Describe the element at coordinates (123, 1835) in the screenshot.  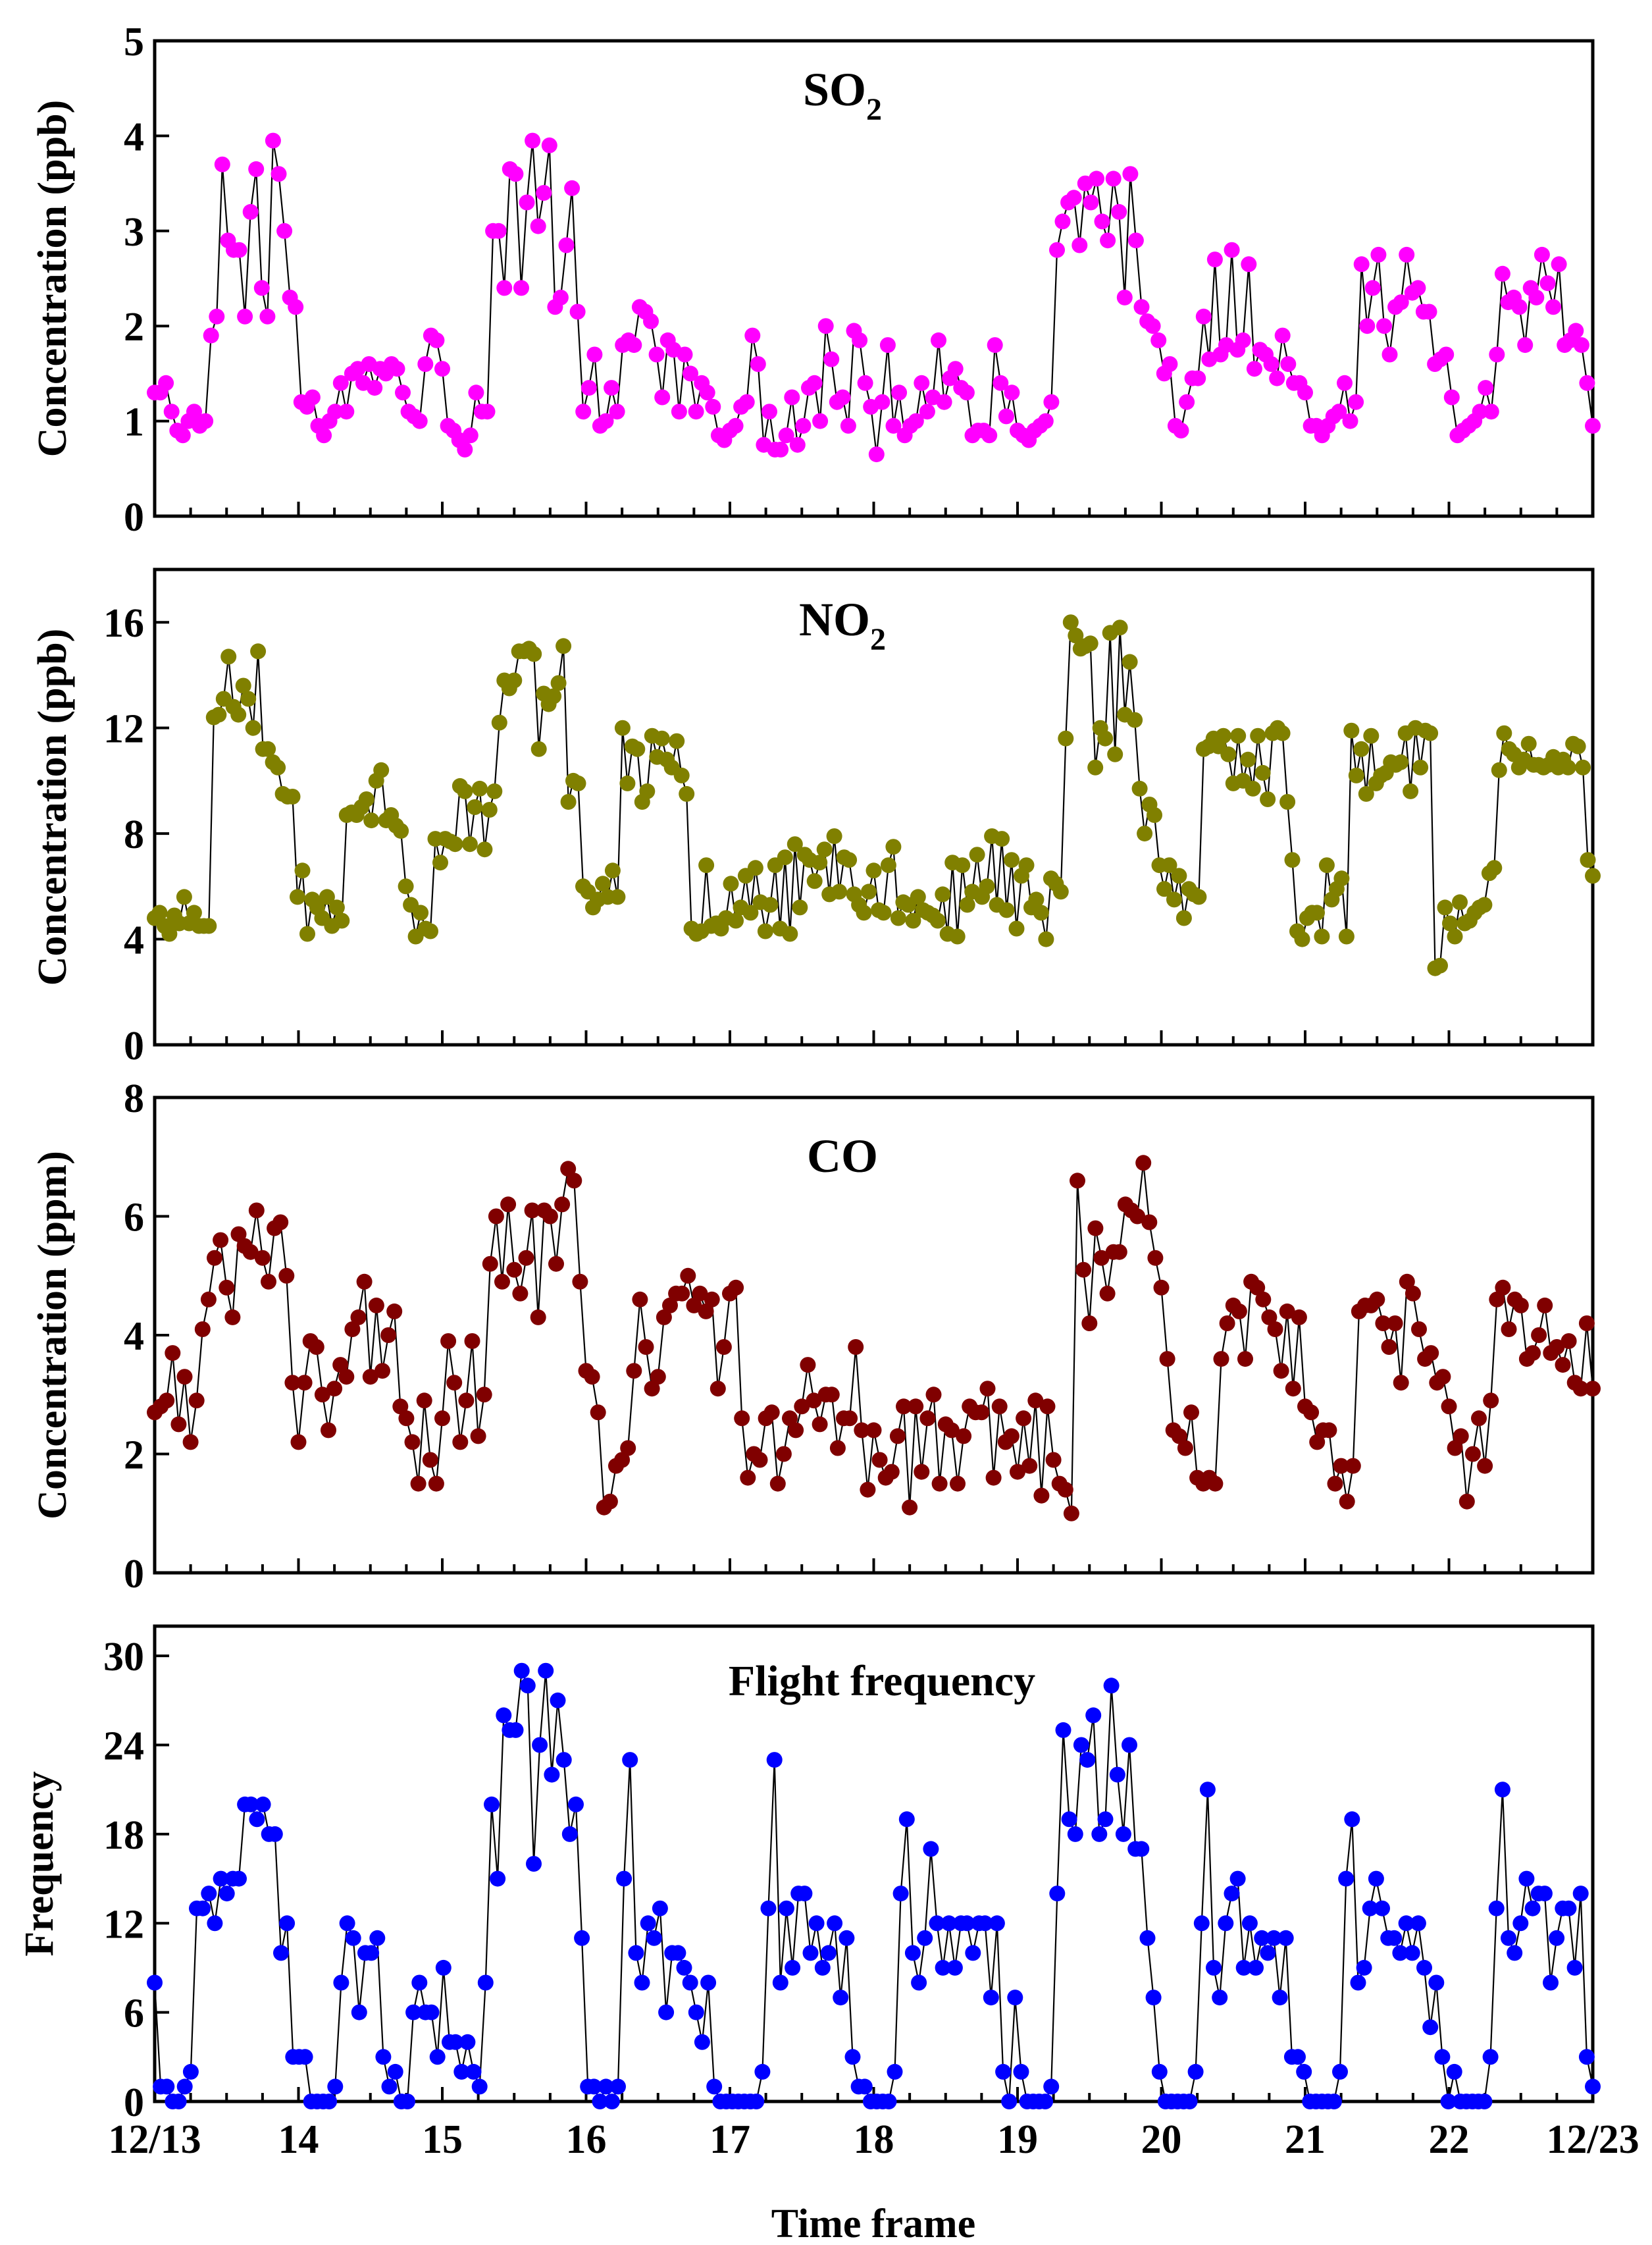
I see `flight-y-tick-label: 18` at that location.